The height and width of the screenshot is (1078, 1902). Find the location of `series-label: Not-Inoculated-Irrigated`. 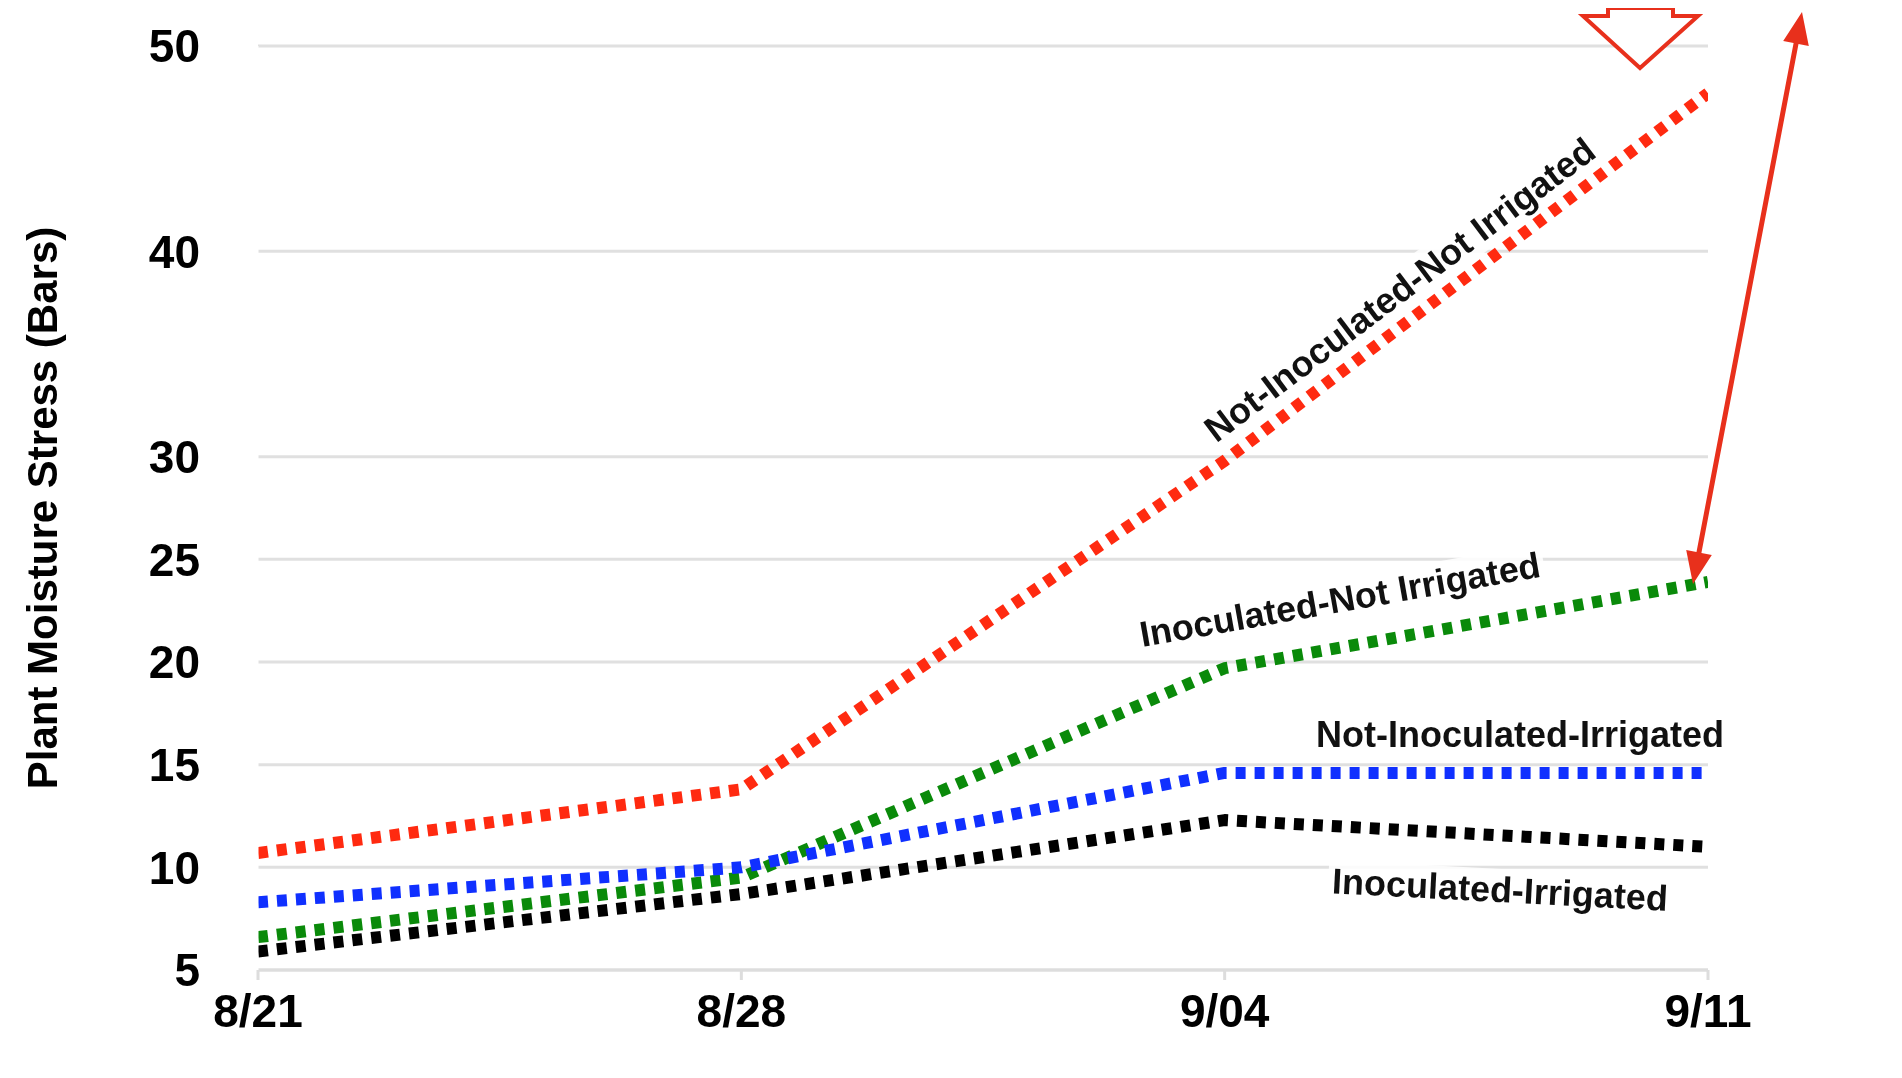

series-label: Not-Inoculated-Irrigated is located at coordinates (1520, 735).